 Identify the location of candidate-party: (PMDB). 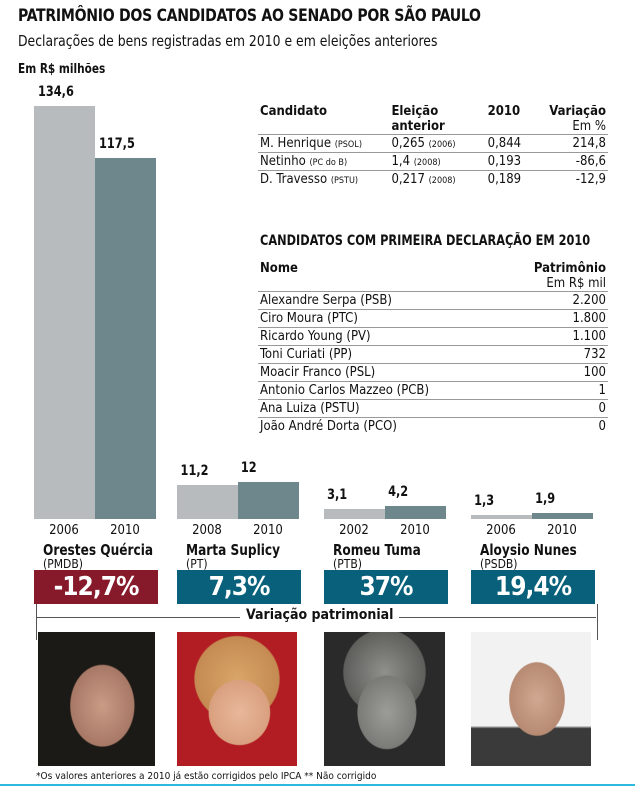
(63, 564).